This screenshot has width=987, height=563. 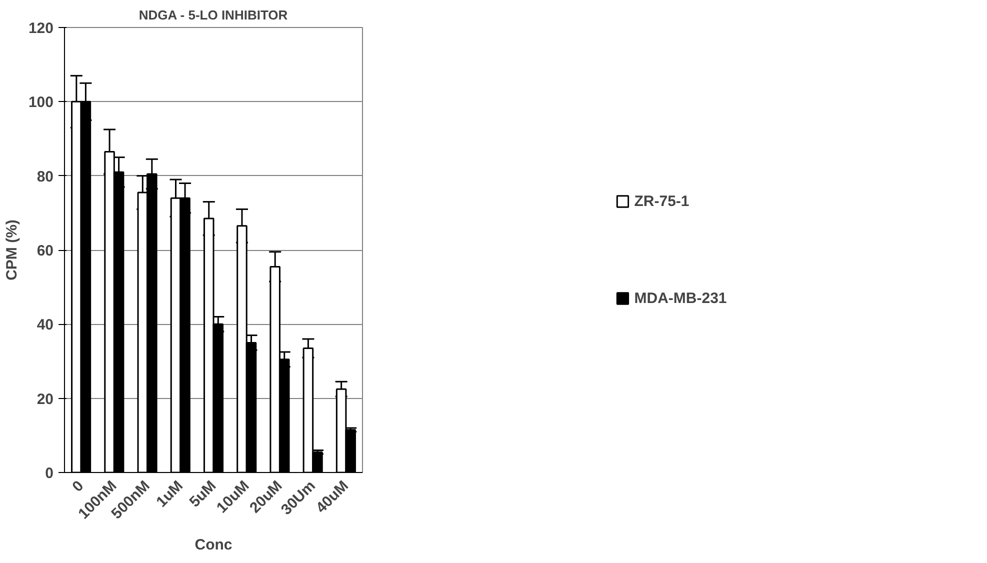 What do you see at coordinates (11, 250) in the screenshot?
I see `y-axis-title: CPM (%)` at bounding box center [11, 250].